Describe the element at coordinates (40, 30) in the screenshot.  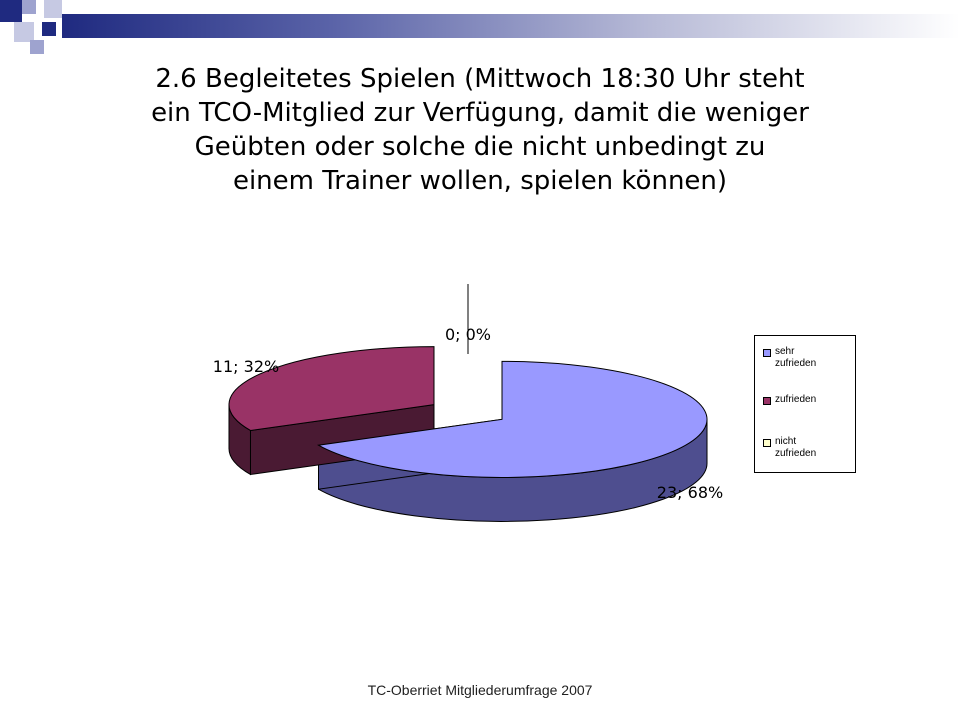
I see `corner-decoration` at that location.